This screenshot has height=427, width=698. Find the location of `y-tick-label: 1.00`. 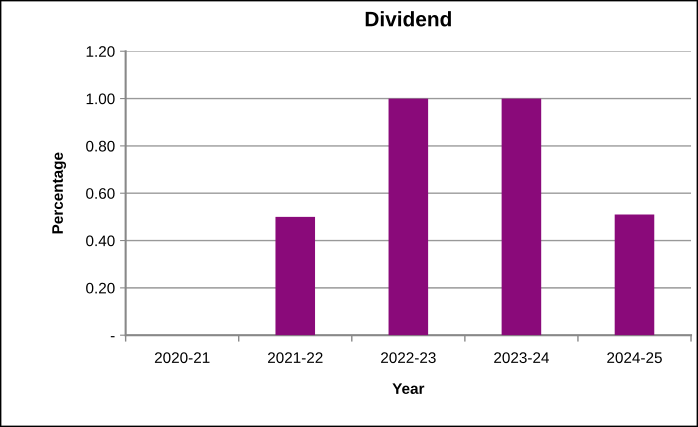

y-tick-label: 1.00 is located at coordinates (100, 98).